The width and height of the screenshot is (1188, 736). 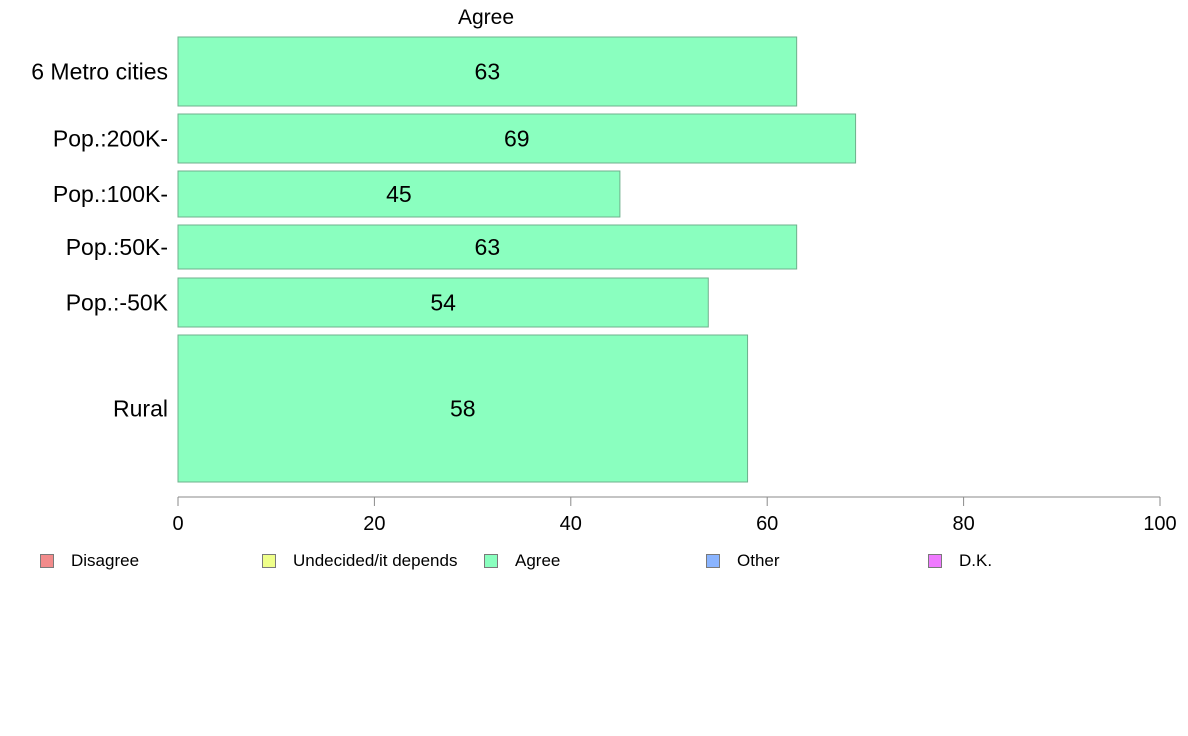 I want to click on legend-item-dk: D.K., so click(x=960, y=561).